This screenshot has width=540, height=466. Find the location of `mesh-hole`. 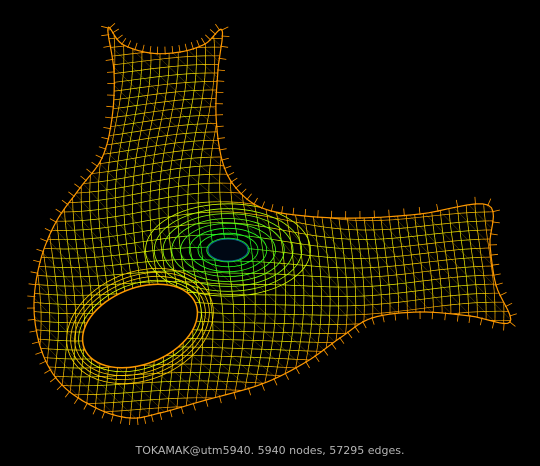

mesh-hole is located at coordinates (140, 326).